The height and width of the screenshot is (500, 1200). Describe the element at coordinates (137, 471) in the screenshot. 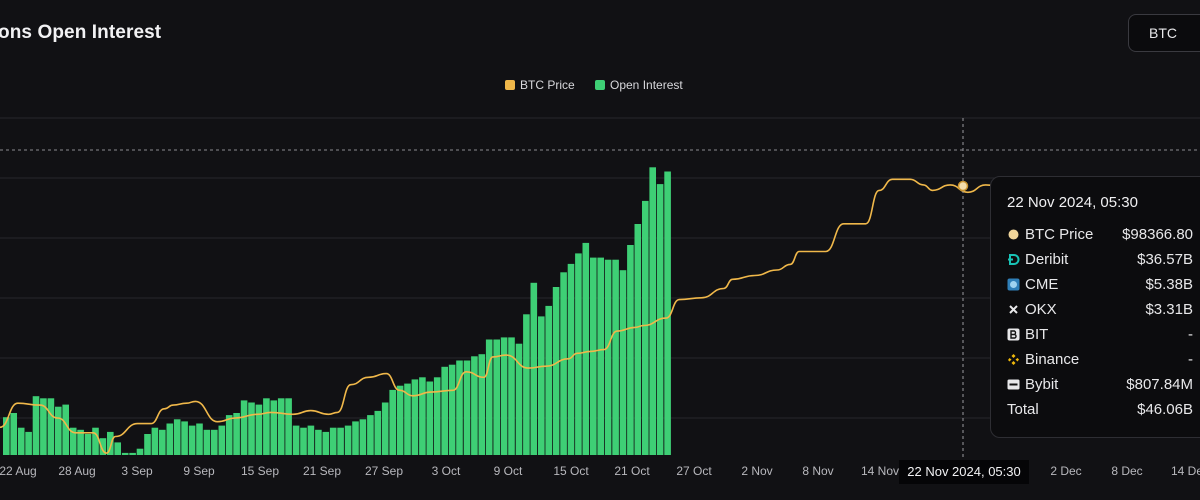

I see `x-tick-label: 3 Sep` at that location.